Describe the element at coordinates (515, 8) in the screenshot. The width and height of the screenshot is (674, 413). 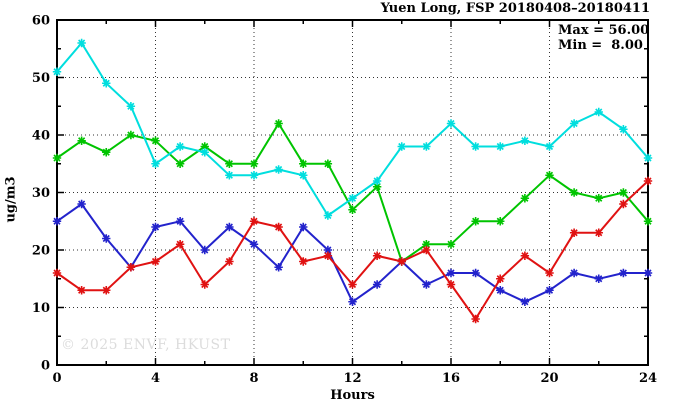
I see `chart-title: Yuen Long, FSP 20180408–20180411` at that location.